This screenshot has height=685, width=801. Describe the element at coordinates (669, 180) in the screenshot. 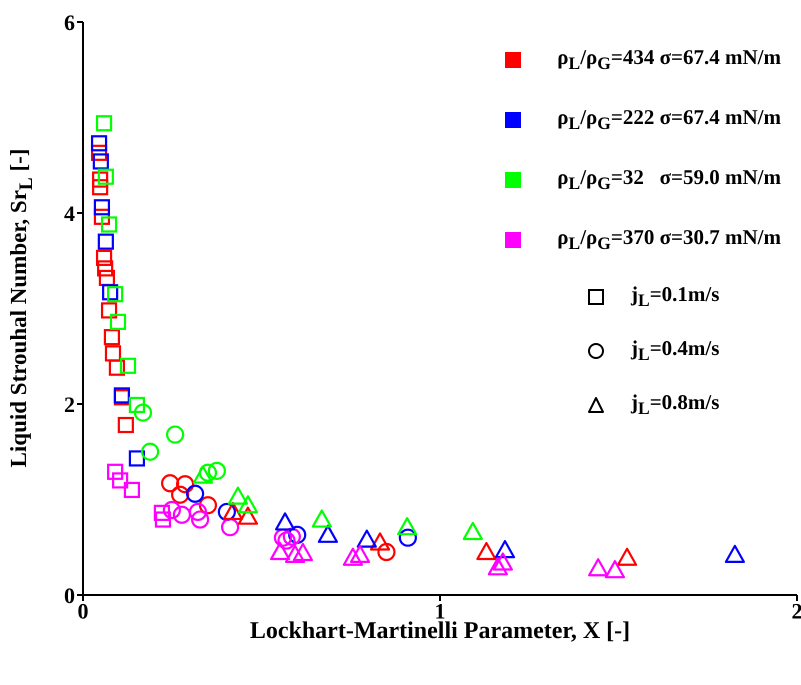

I see `legend-label: ρ$_{L}$/ρ$_{G}$=32 σ=59.0 mN/m` at that location.